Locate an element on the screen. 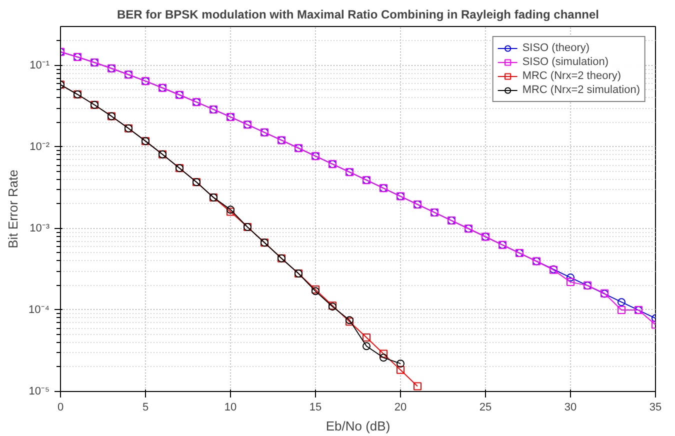 This screenshot has width=675, height=436. y-tick-label: 10⁻² is located at coordinates (40, 146).